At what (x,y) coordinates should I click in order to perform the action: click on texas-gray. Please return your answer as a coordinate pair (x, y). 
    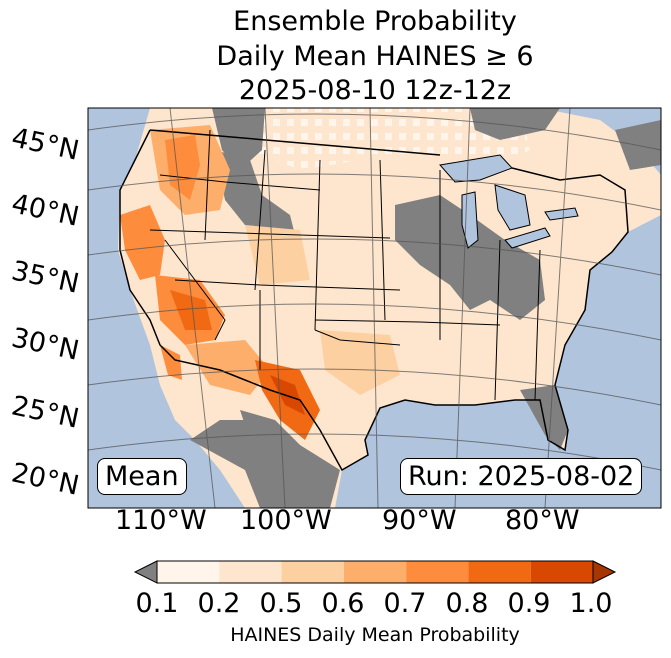
    Looking at the image, I should click on (270, 440).